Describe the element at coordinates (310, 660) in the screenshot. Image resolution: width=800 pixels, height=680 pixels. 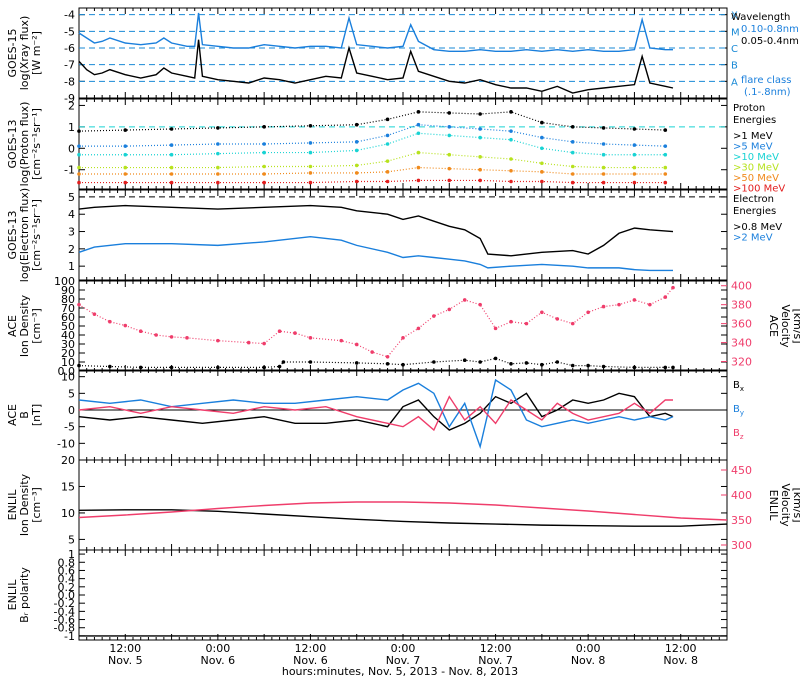
I see `x-tick-label-day: Nov. 6` at that location.